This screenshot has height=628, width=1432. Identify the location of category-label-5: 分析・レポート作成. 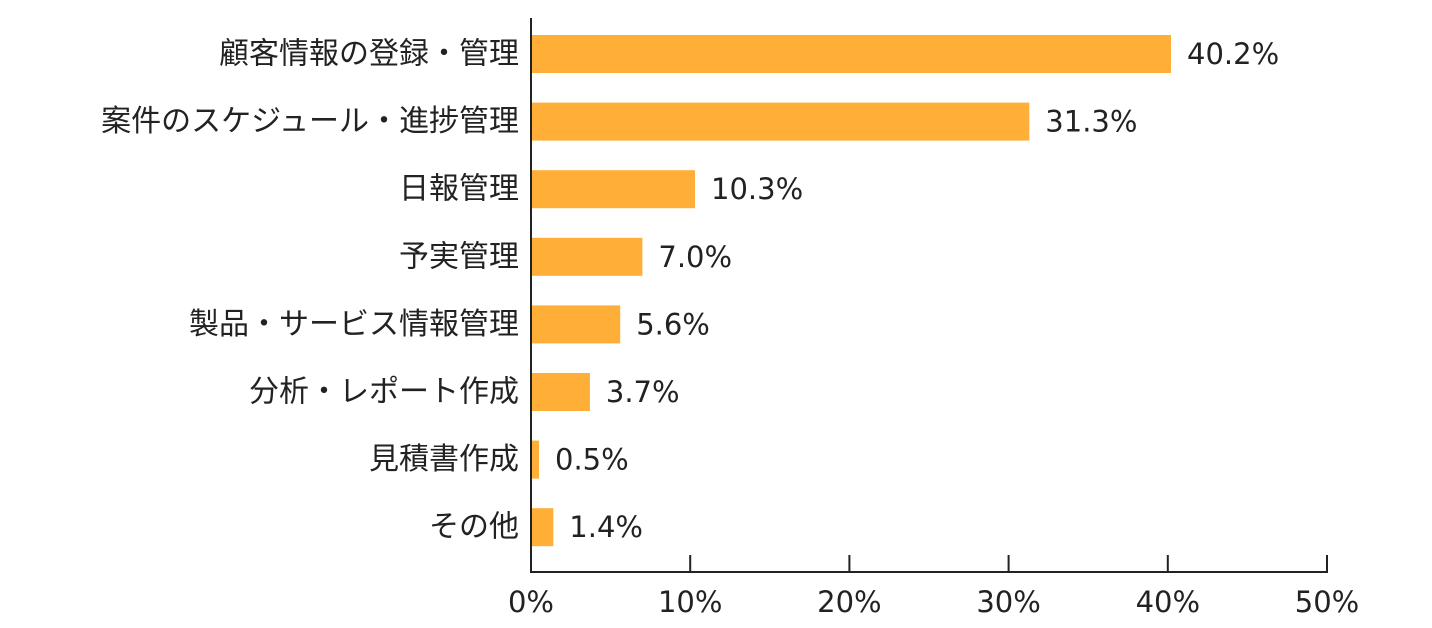
(384, 392).